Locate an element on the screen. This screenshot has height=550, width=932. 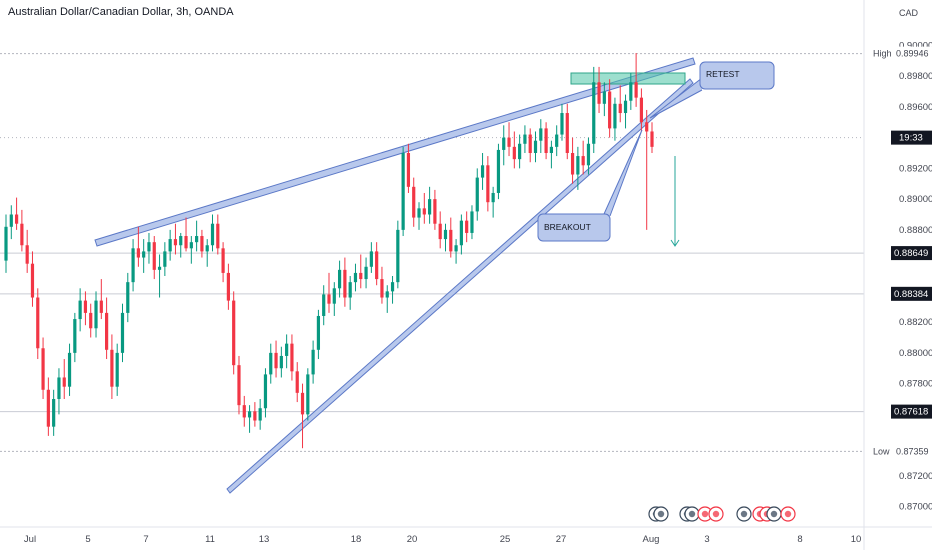
event-markers is located at coordinates (722, 514).